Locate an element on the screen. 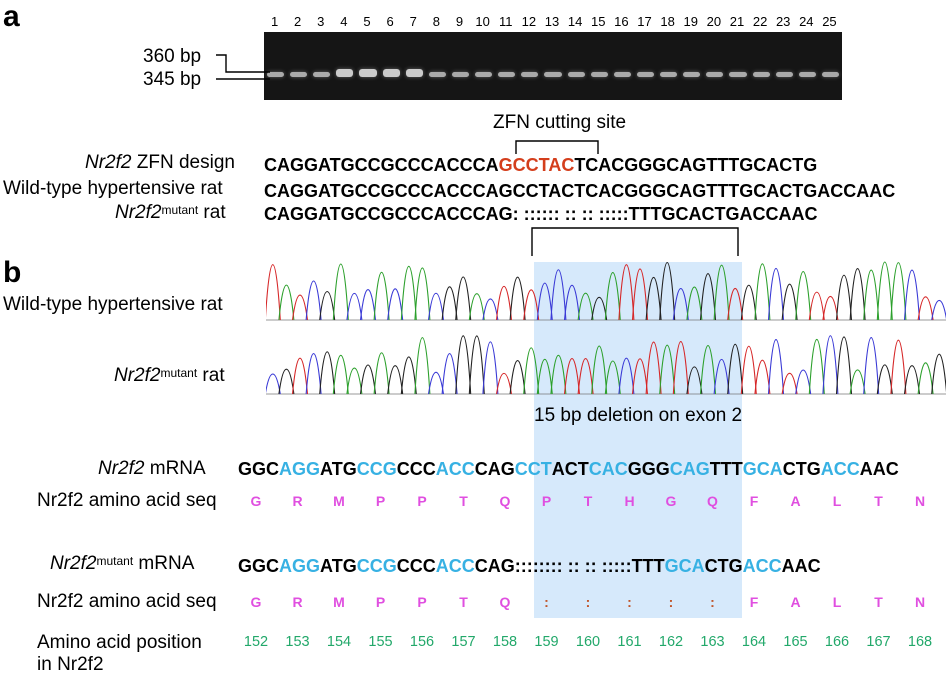  deletion-bracket is located at coordinates (635, 241).